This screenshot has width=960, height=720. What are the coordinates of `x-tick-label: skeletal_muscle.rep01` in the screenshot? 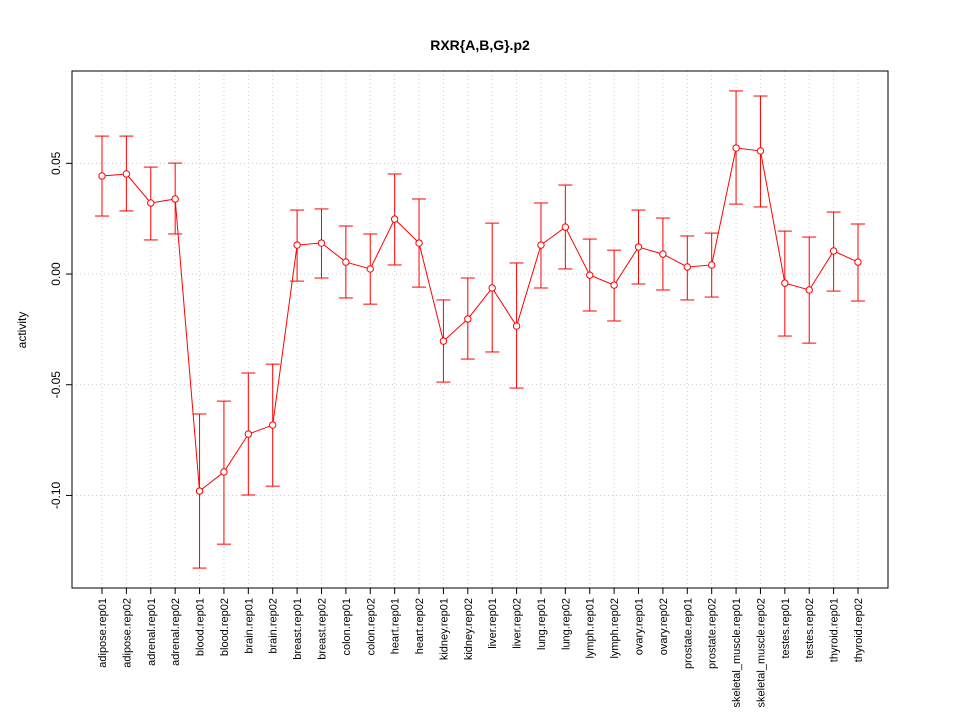 It's located at (737, 652).